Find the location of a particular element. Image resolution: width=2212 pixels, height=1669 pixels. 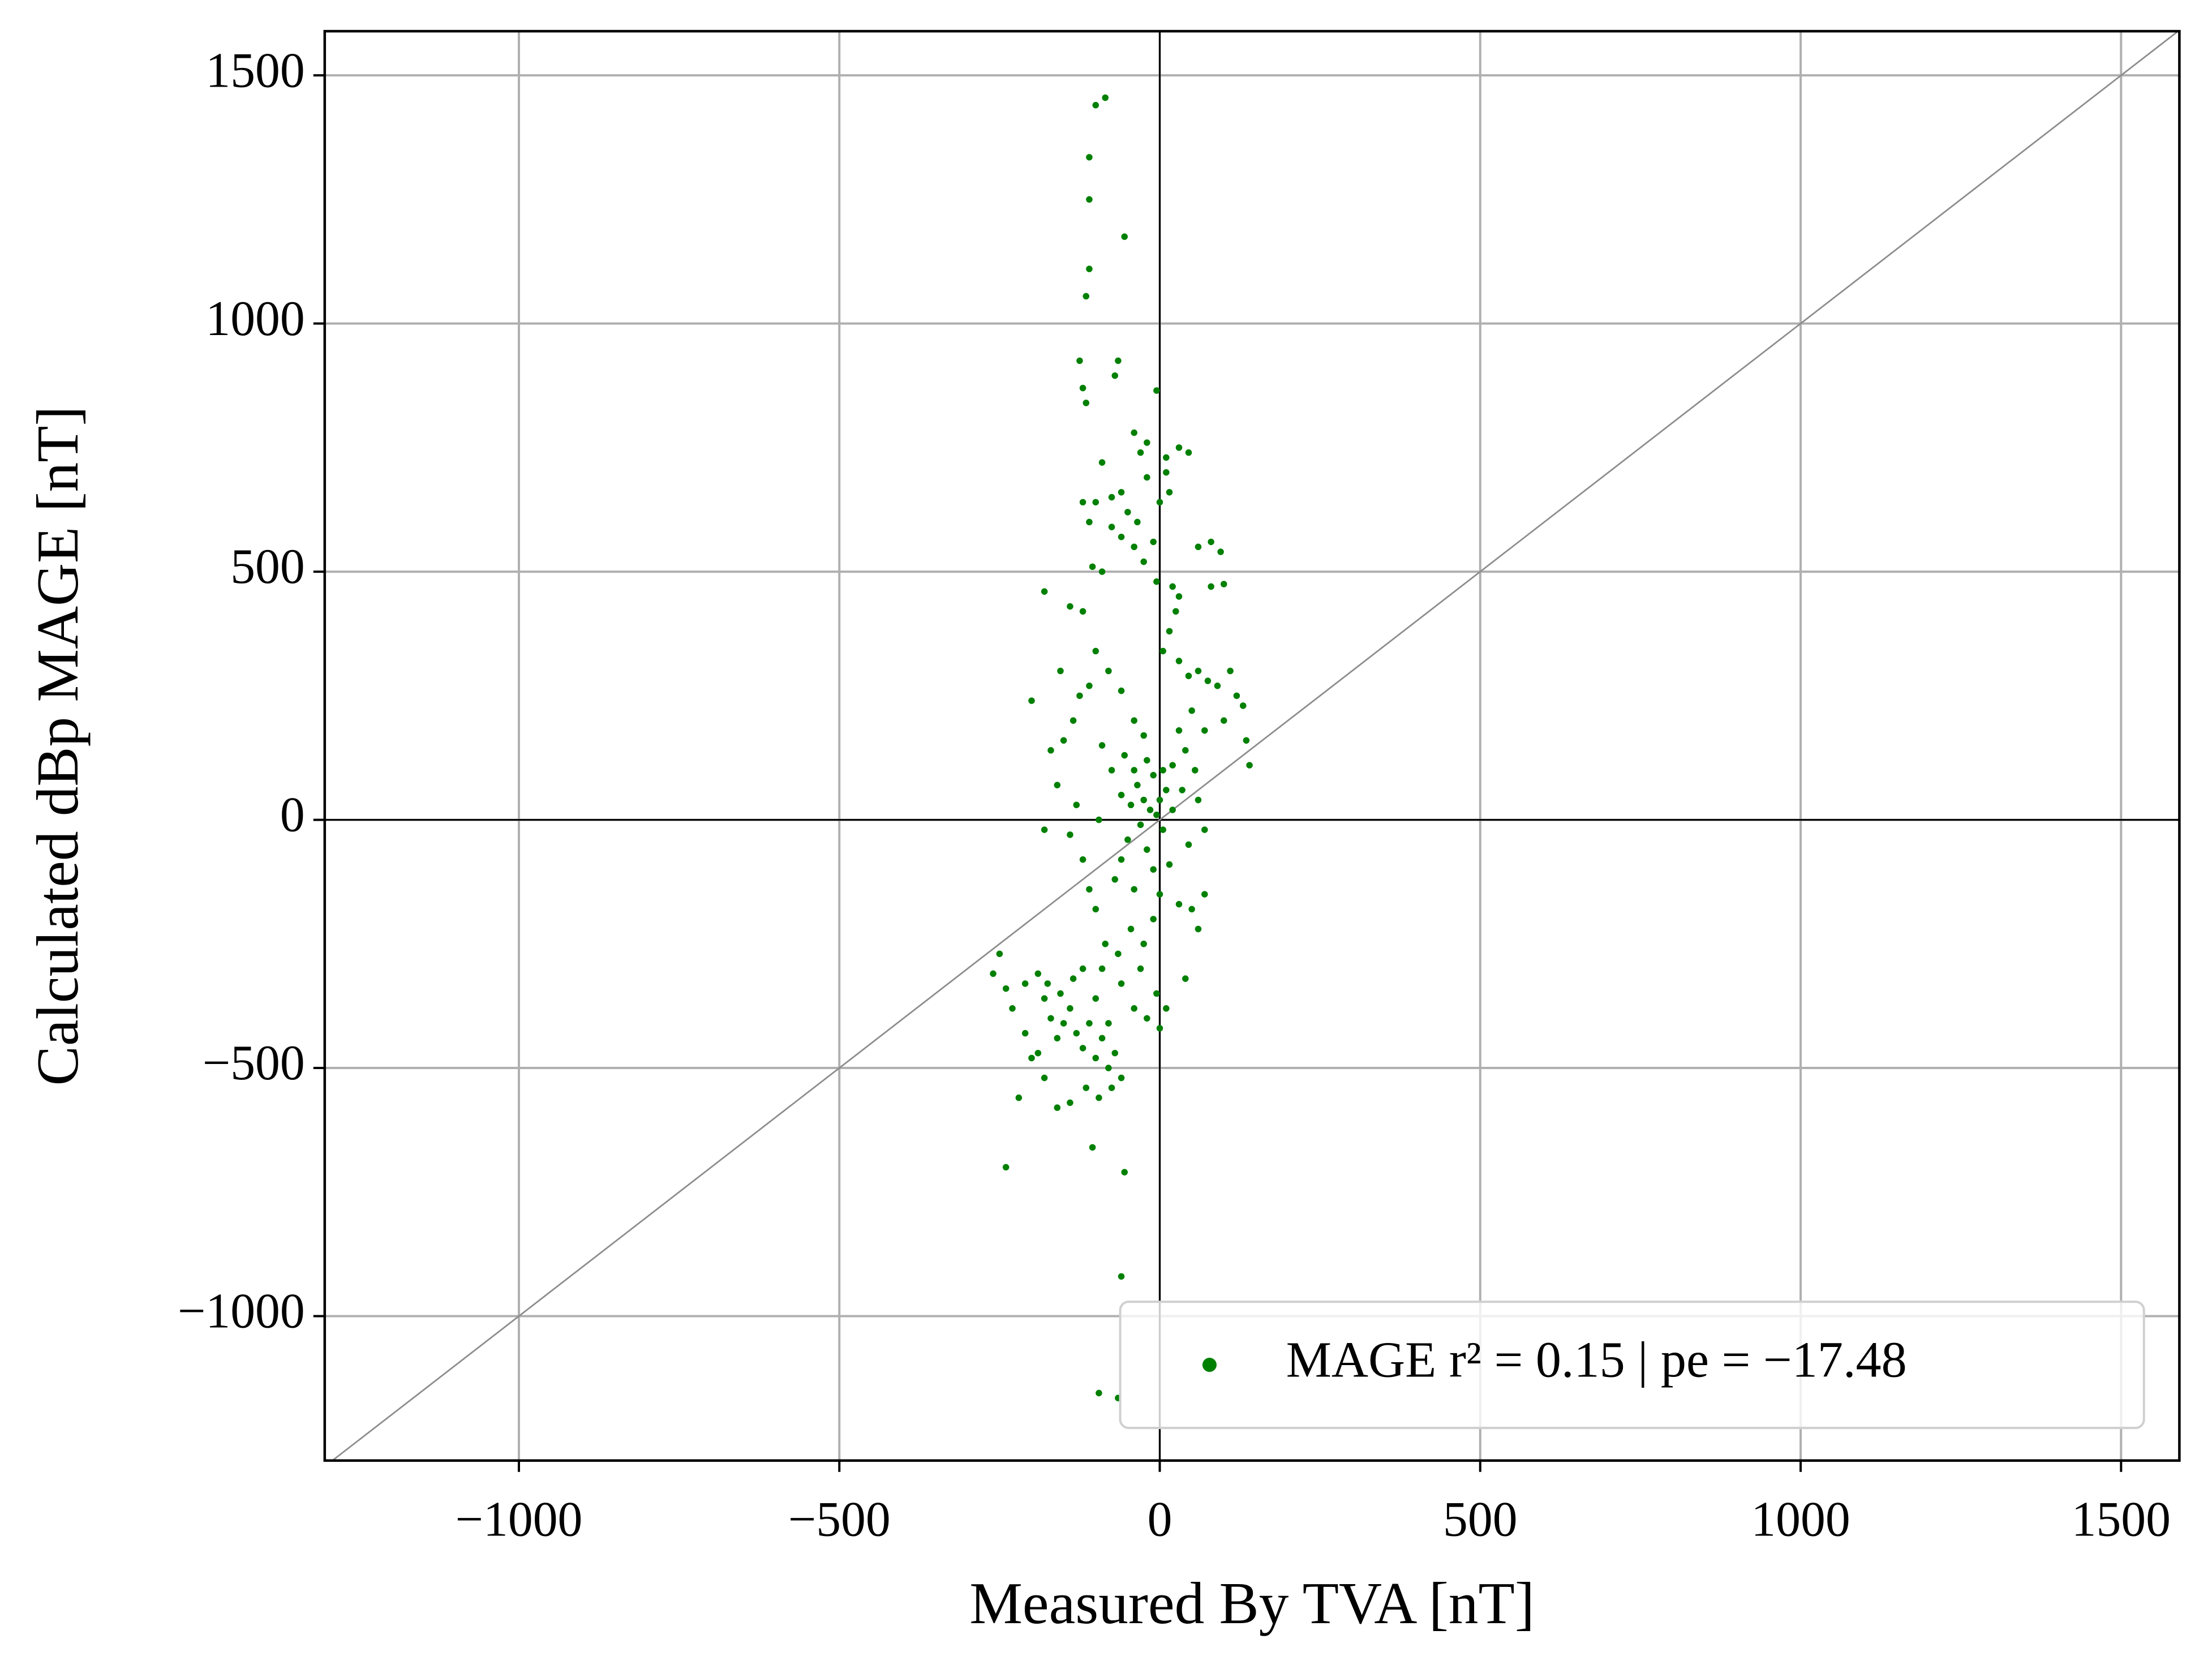

x-tick-label: 0 is located at coordinates (1160, 1520).